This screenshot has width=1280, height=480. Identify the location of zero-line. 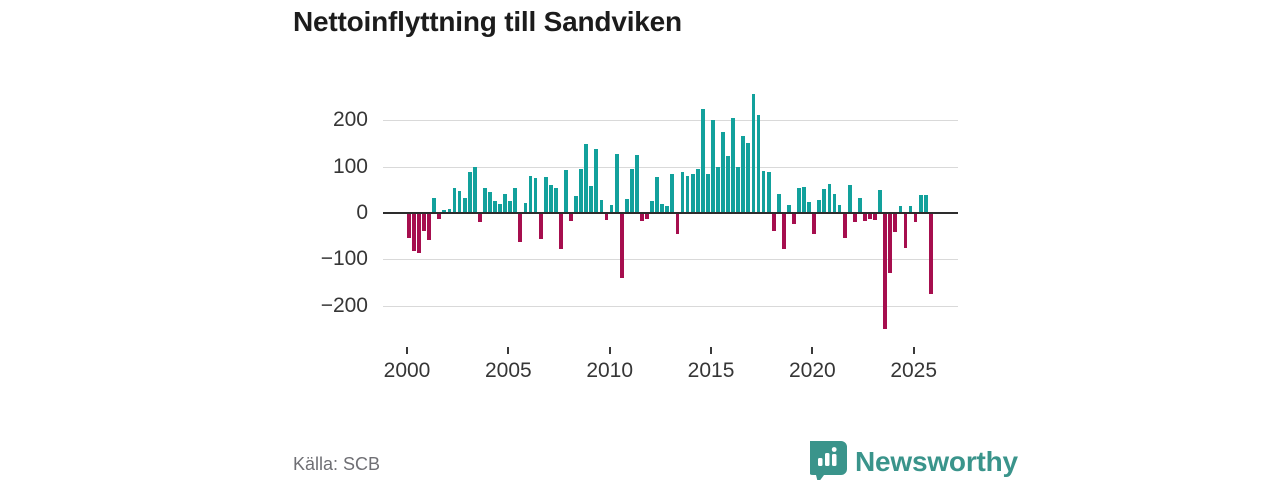
(670, 213).